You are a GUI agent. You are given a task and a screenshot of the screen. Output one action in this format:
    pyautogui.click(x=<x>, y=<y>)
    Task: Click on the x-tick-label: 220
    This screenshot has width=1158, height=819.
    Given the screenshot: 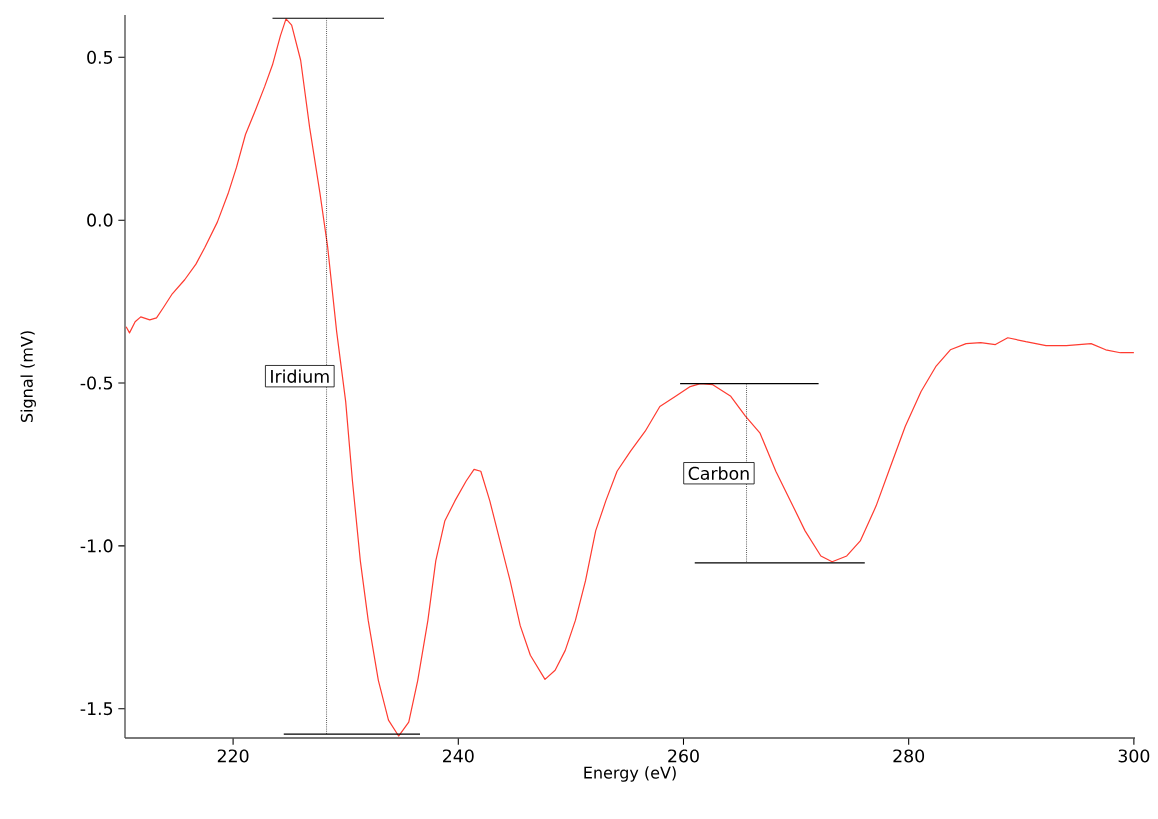 What is the action you would take?
    pyautogui.click(x=233, y=756)
    